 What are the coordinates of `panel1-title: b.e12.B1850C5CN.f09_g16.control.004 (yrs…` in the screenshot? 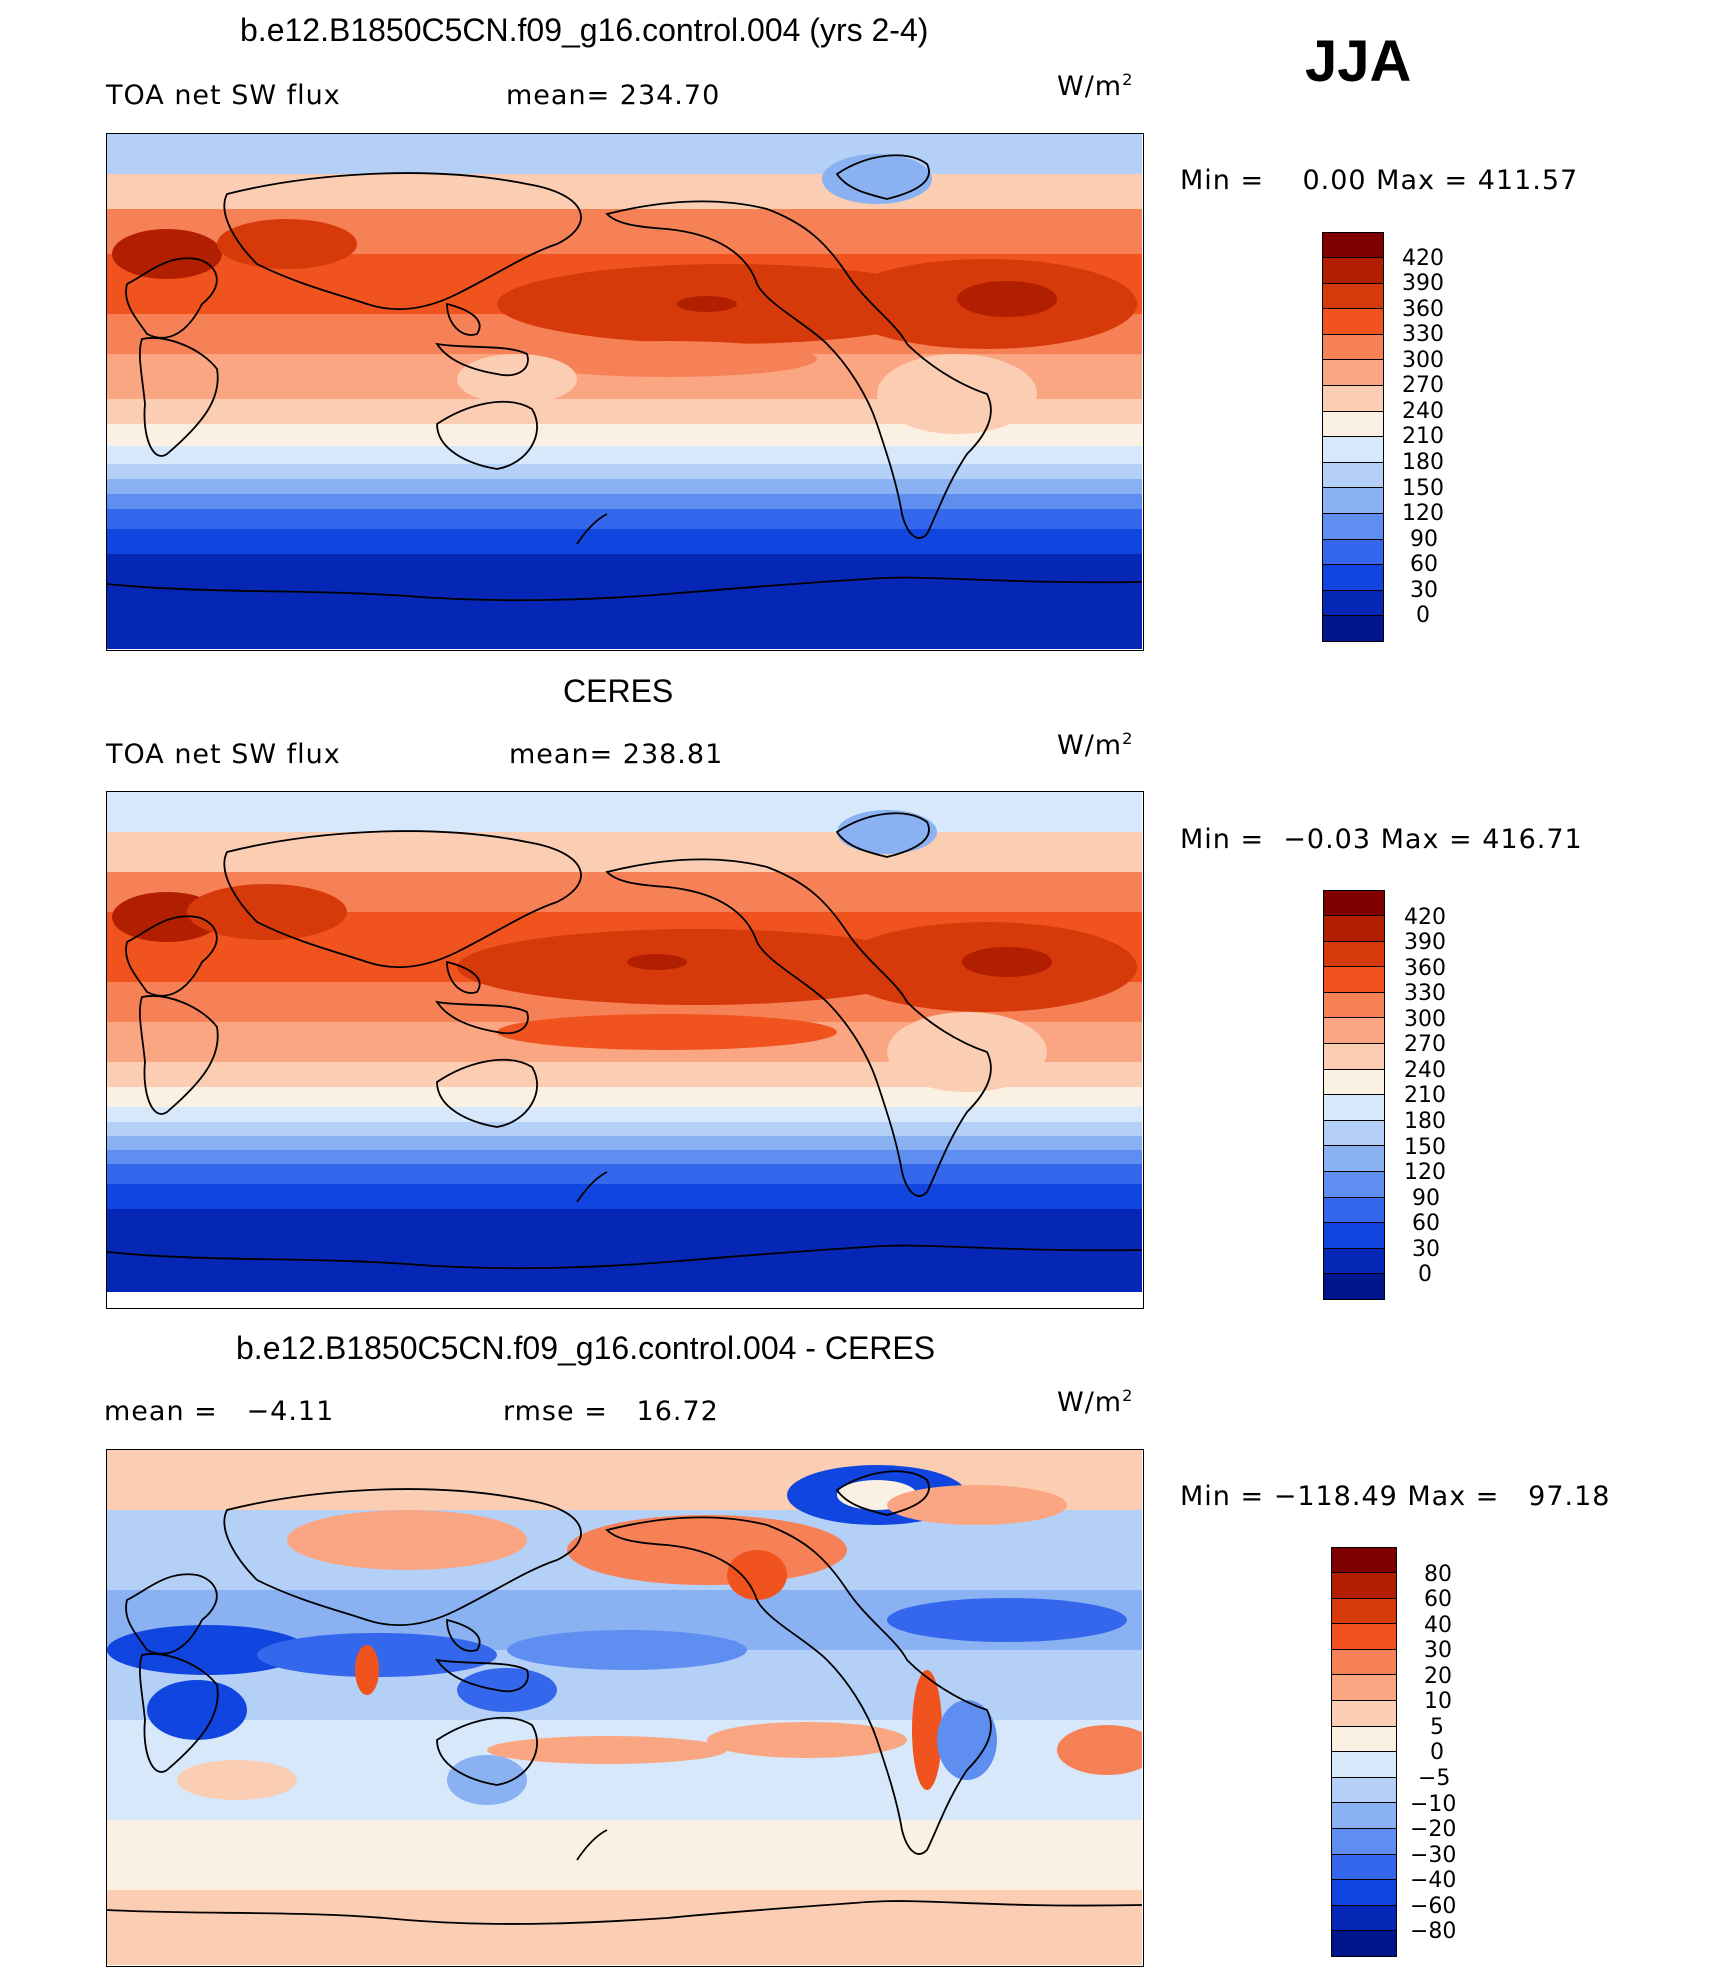 It's located at (584, 30).